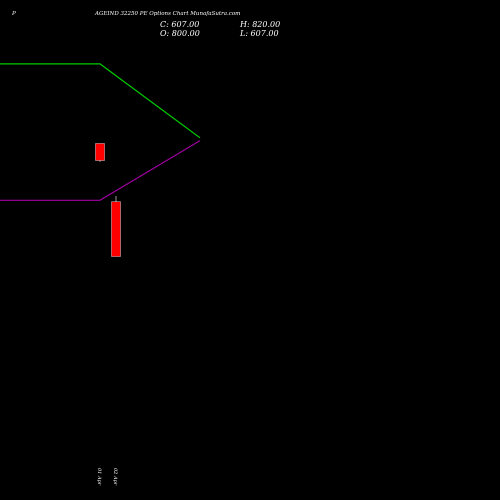 The image size is (500, 500). I want to click on close-value: C: 607.00, so click(180, 24).